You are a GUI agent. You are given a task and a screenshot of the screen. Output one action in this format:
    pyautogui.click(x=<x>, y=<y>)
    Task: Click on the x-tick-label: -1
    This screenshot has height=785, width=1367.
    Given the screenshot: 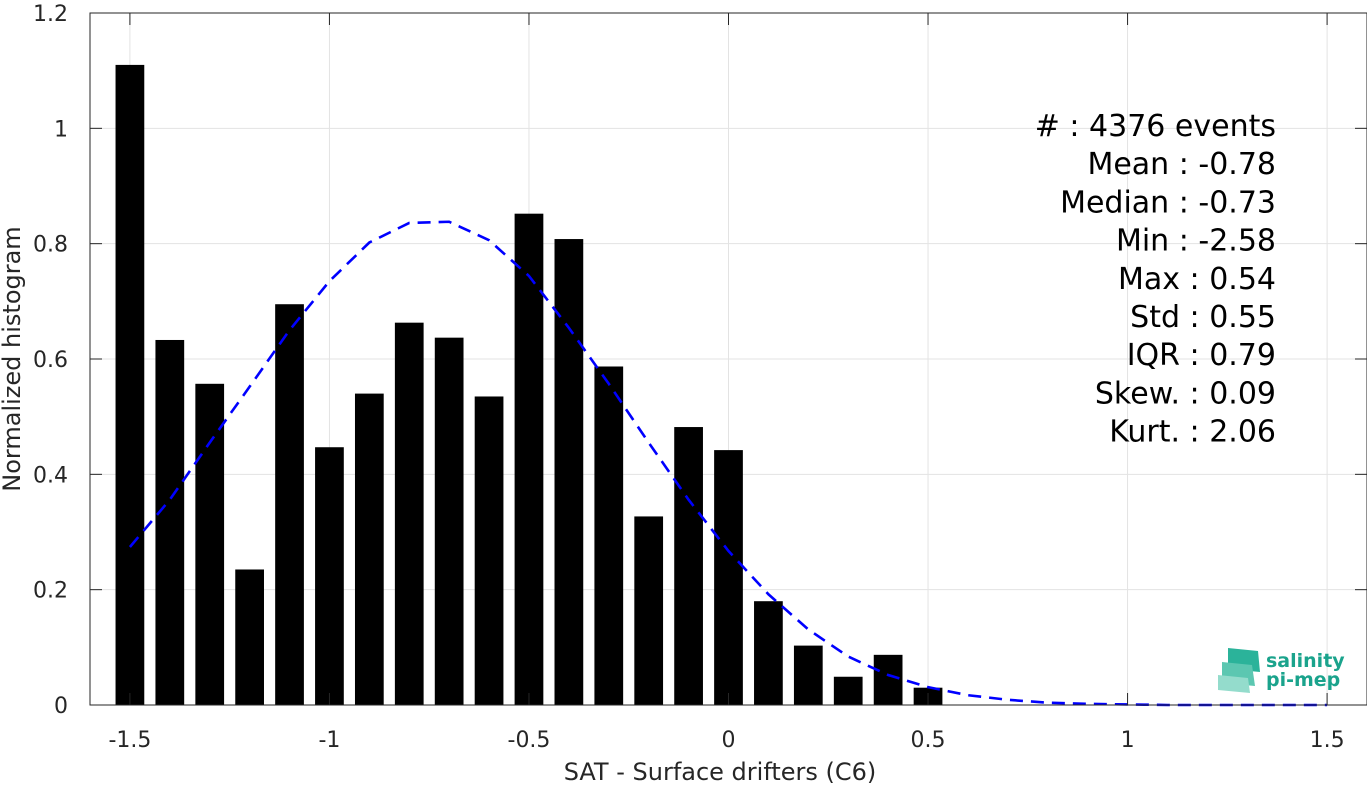 What is the action you would take?
    pyautogui.click(x=329, y=740)
    